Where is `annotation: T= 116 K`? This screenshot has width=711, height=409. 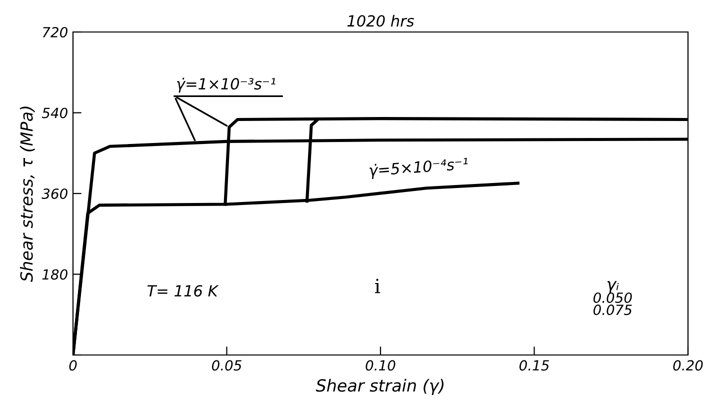
annotation: T= 116 K is located at coordinates (183, 291).